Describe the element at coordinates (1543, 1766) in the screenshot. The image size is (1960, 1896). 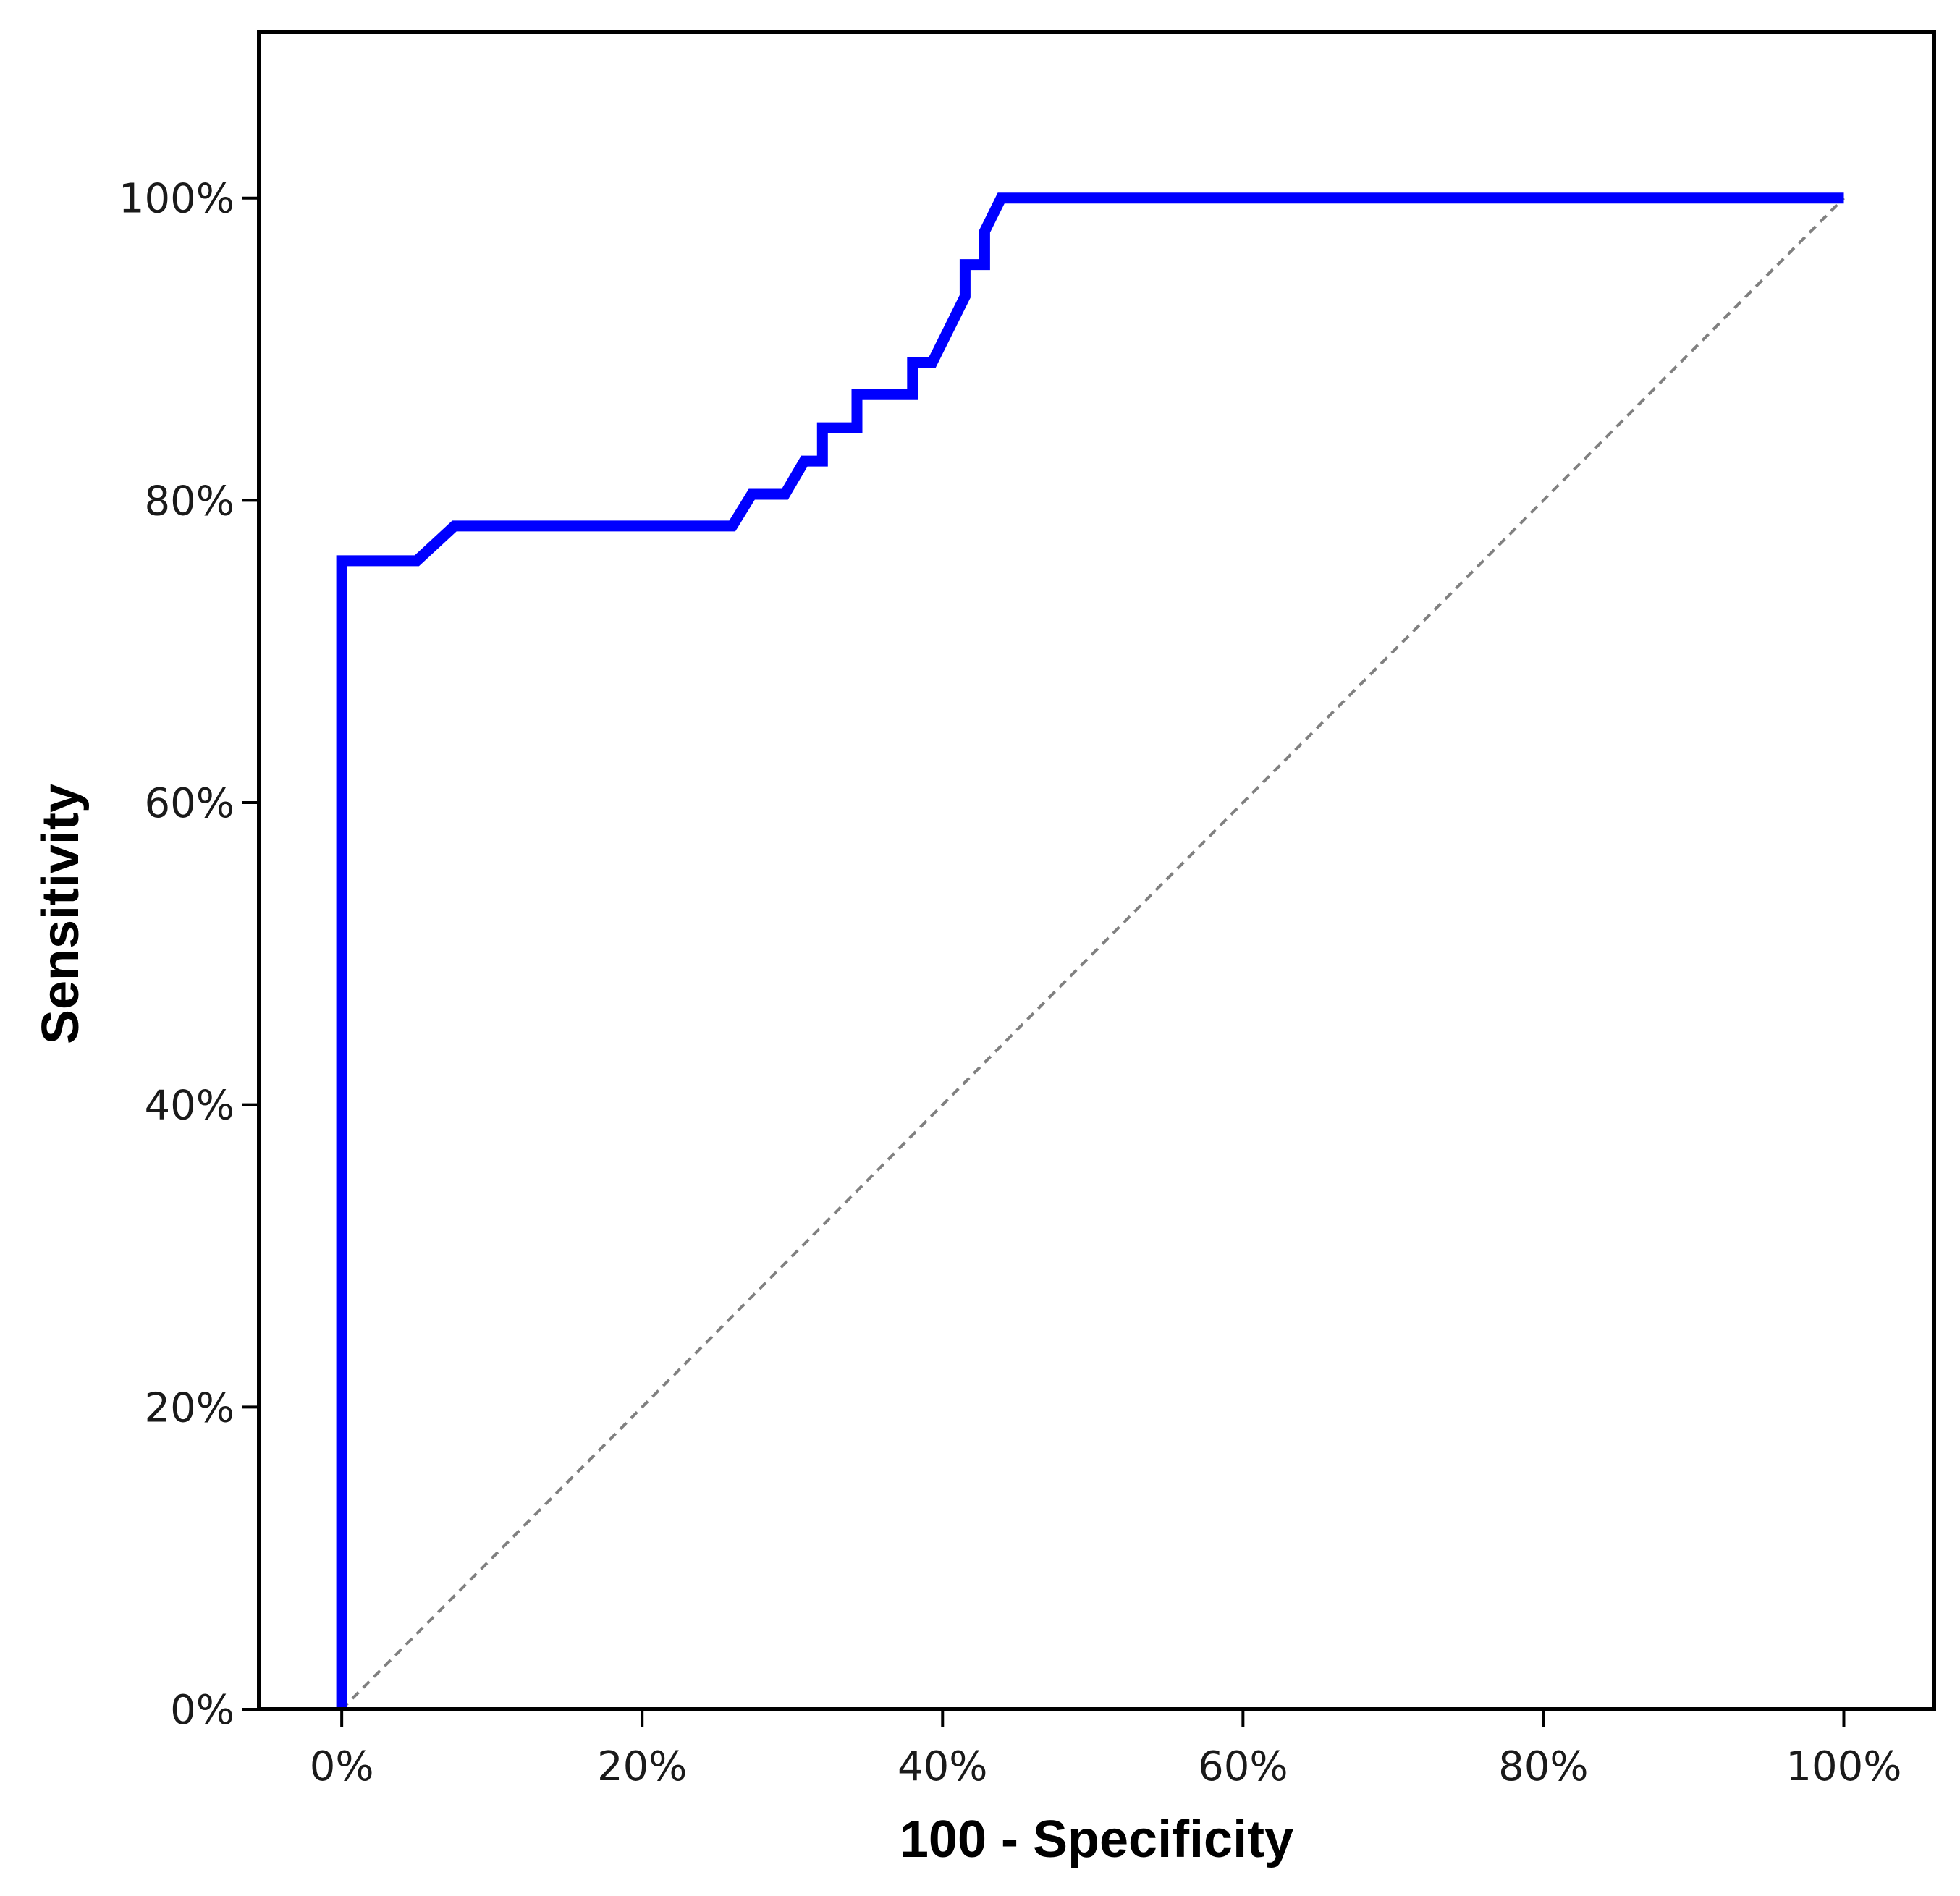
I see `x-tick-label: 80%` at that location.